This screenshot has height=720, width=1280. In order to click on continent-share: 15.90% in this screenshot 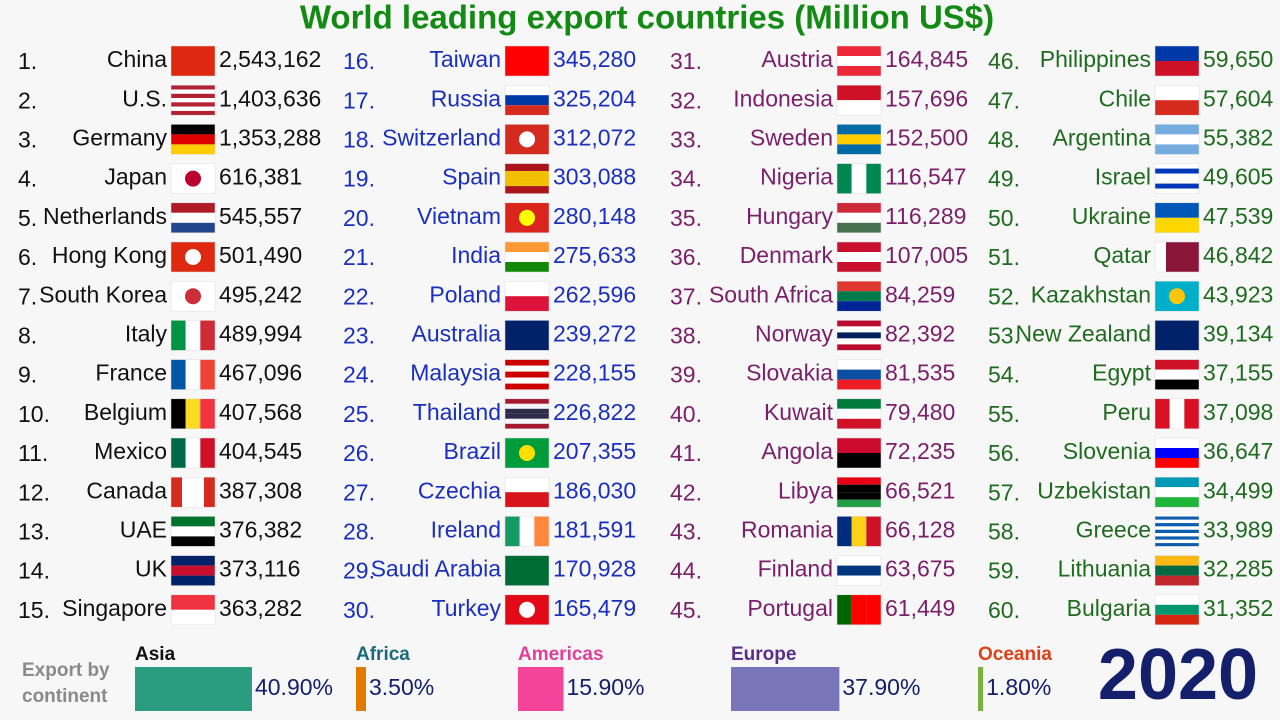, I will do `click(605, 687)`.